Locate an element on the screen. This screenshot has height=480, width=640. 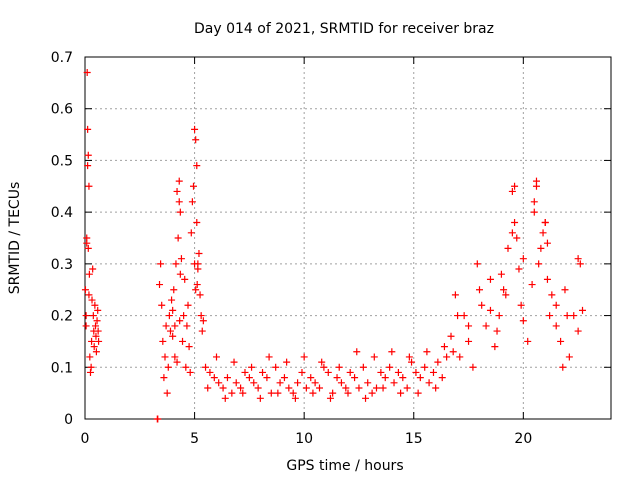
y-tick-label: 0.7 is located at coordinates (62, 58).